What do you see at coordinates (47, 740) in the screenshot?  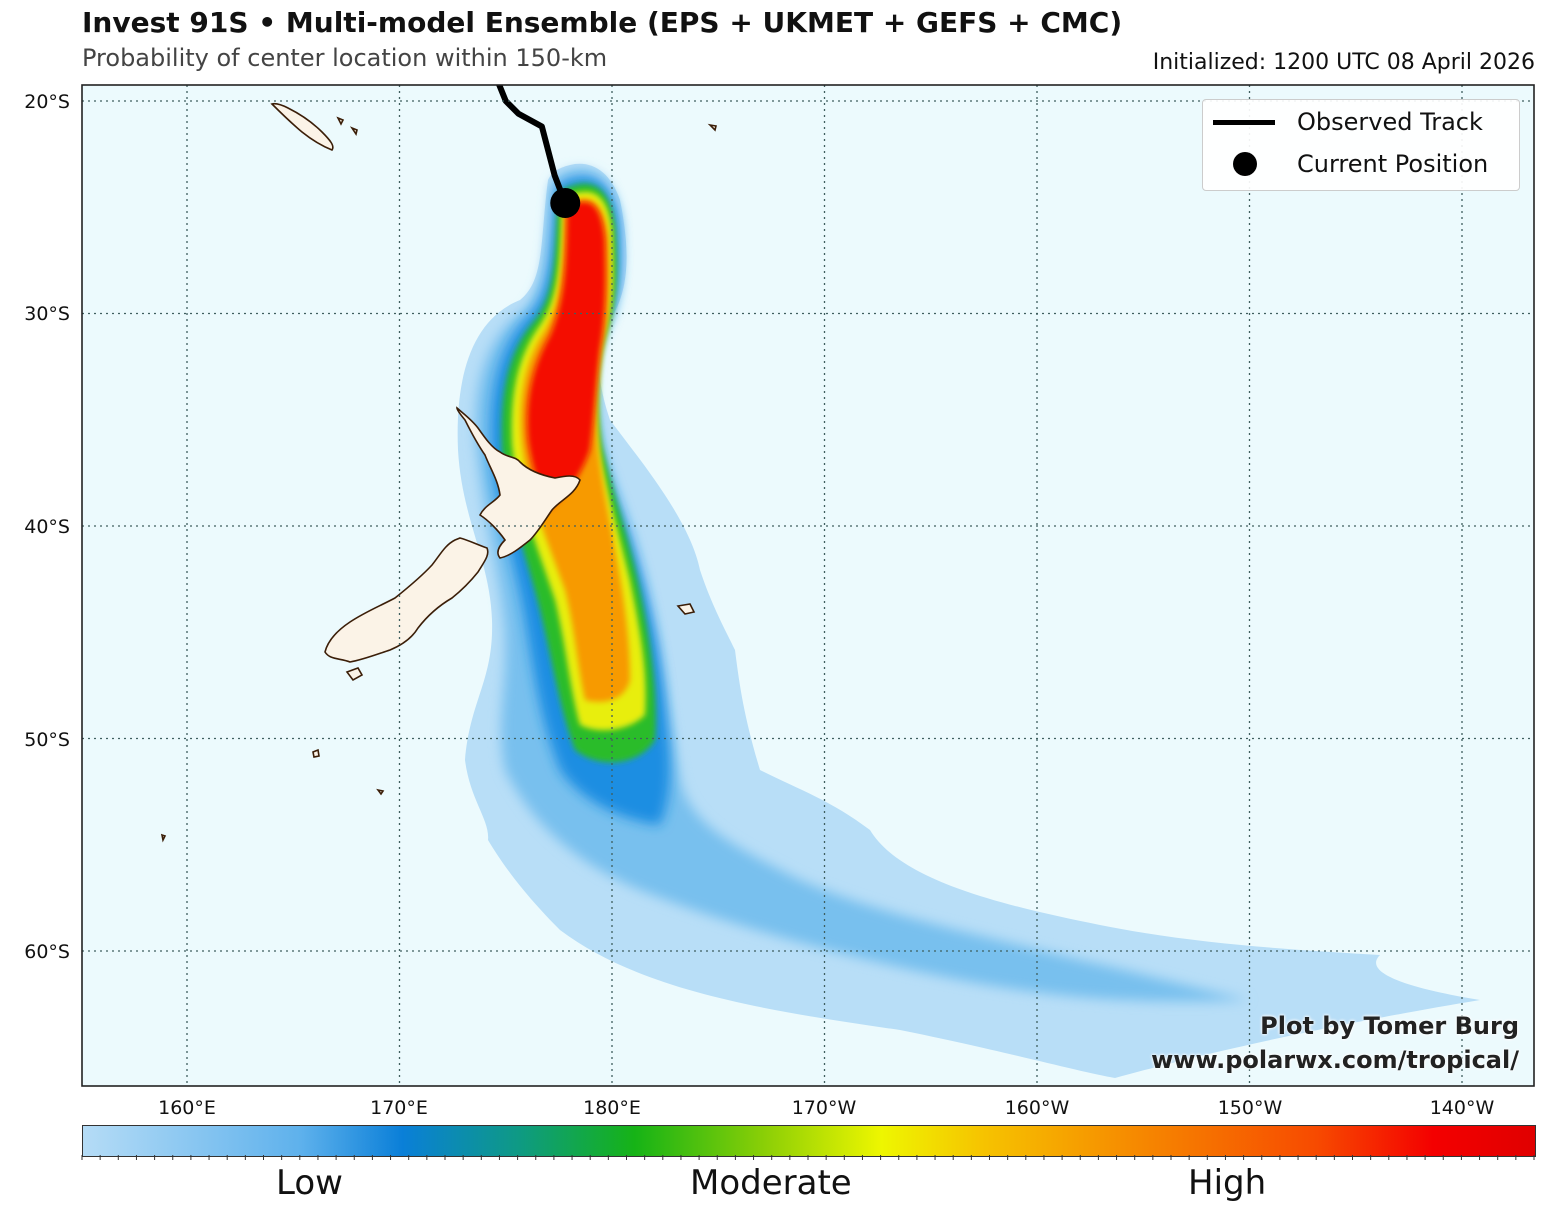 I see `lat-label-50s: 50°S` at bounding box center [47, 740].